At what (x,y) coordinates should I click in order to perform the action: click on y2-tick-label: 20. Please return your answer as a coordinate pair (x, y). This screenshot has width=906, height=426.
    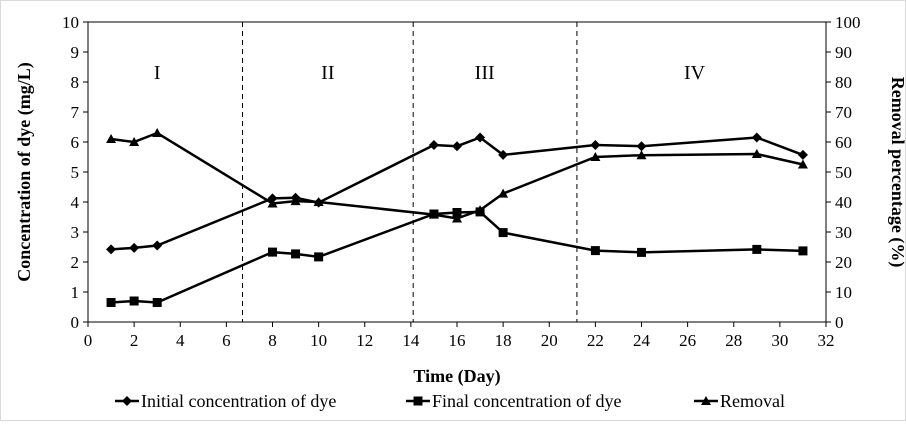
    Looking at the image, I should click on (843, 262).